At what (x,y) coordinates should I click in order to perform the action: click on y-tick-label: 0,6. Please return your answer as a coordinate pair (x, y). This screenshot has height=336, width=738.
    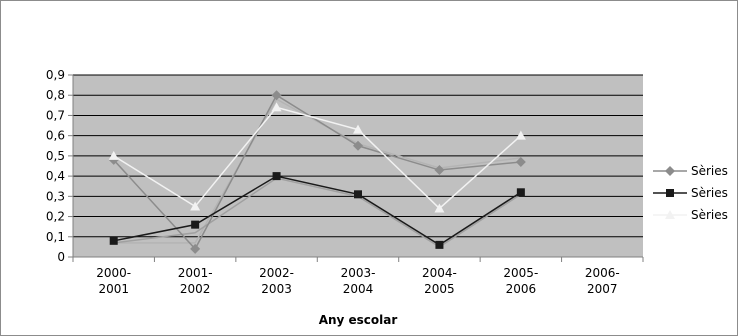
    Looking at the image, I should click on (55, 136).